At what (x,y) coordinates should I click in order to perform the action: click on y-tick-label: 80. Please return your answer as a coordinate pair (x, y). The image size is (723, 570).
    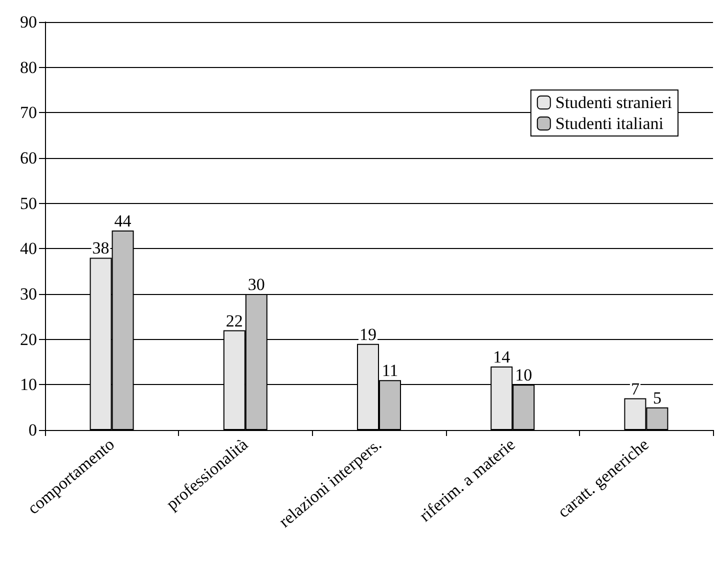
    Looking at the image, I should click on (28, 67).